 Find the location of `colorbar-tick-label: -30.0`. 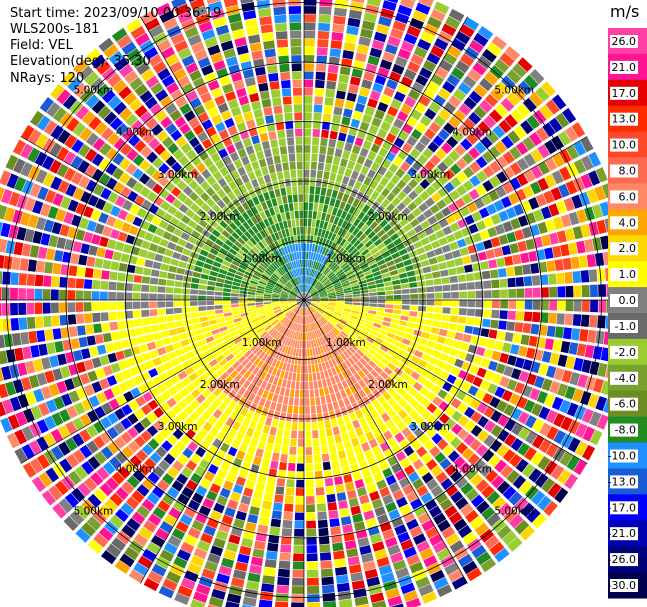

colorbar-tick-label: -30.0 is located at coordinates (622, 585).